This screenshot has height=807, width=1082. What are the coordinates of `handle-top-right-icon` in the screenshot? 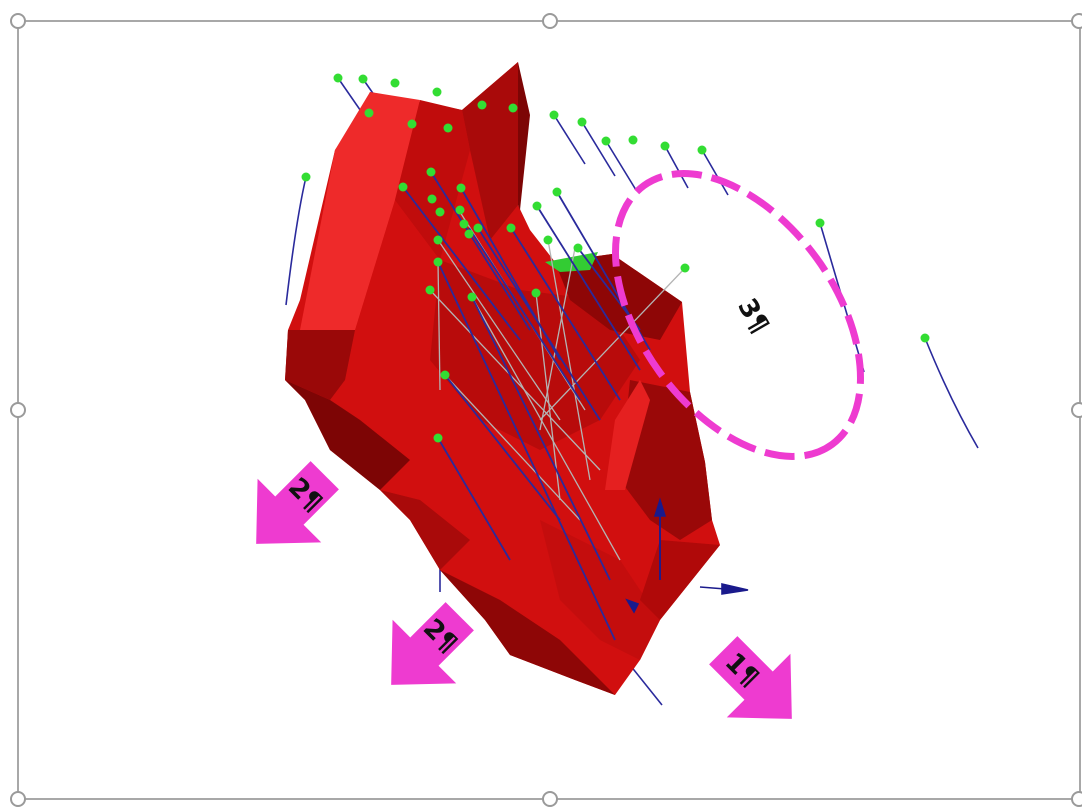 It's located at (1076, 21).